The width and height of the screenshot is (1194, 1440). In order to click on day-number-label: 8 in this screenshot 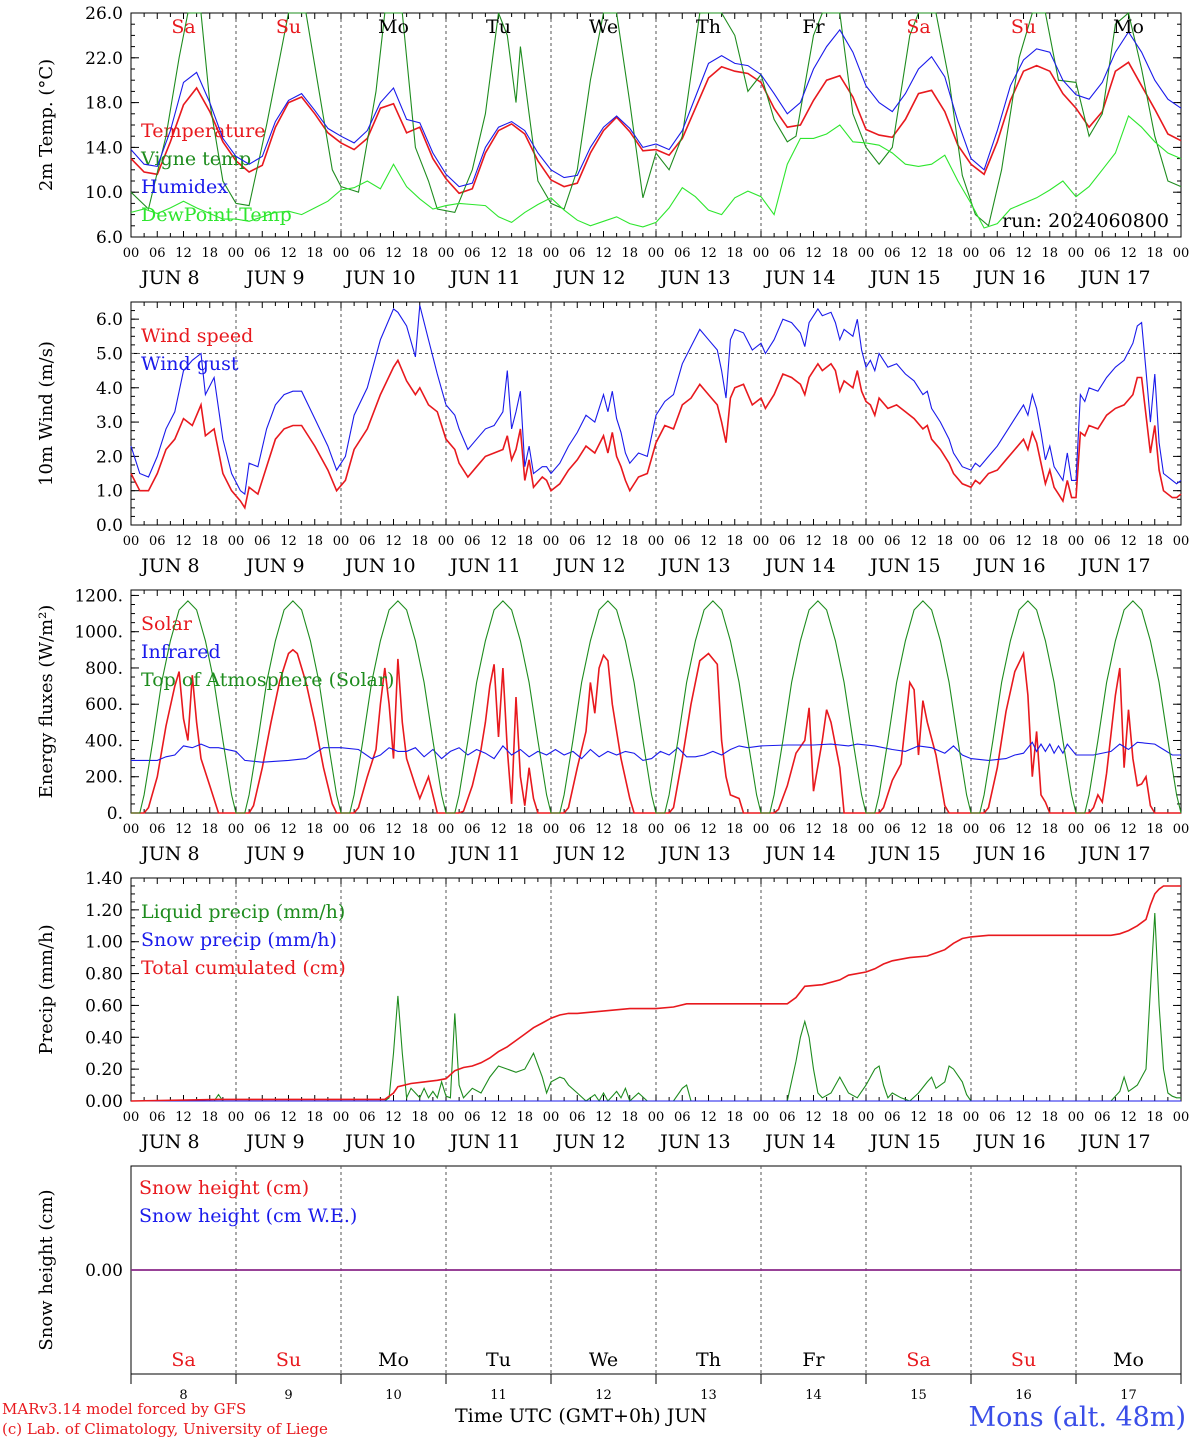, I will do `click(183, 1395)`.